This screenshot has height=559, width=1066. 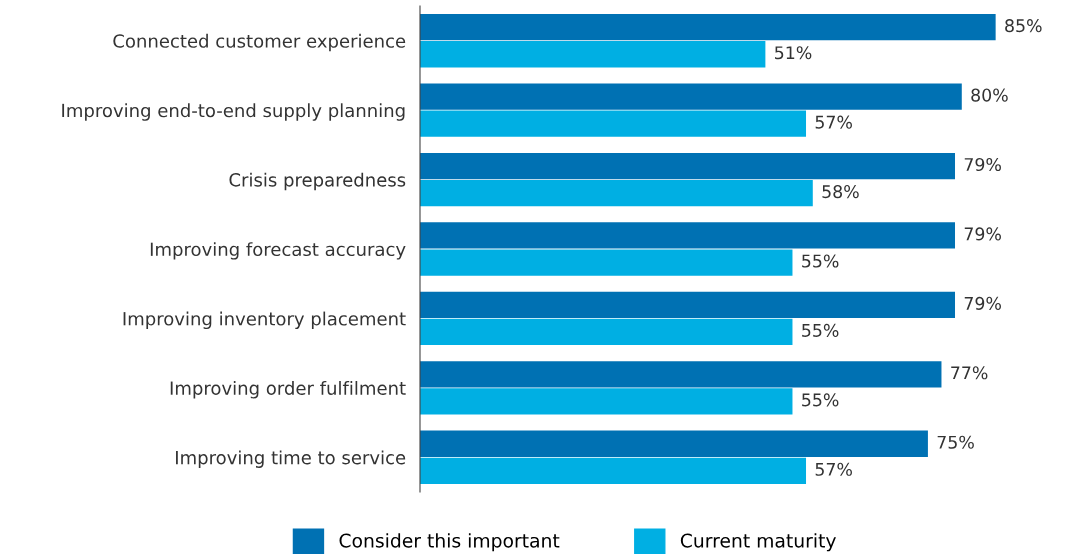 I want to click on y-tick-label: Connected customer experience, so click(x=259, y=42).